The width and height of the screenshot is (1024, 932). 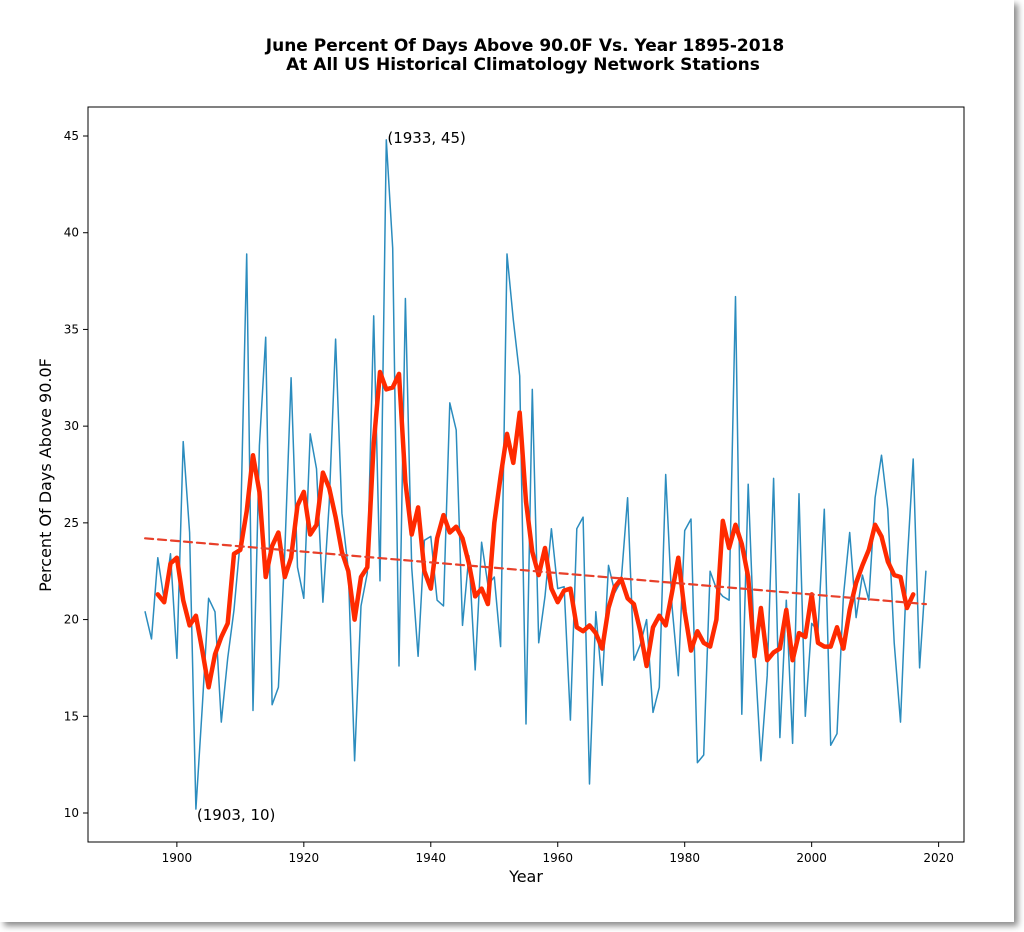 What do you see at coordinates (71, 329) in the screenshot?
I see `y-tick-label: 35` at bounding box center [71, 329].